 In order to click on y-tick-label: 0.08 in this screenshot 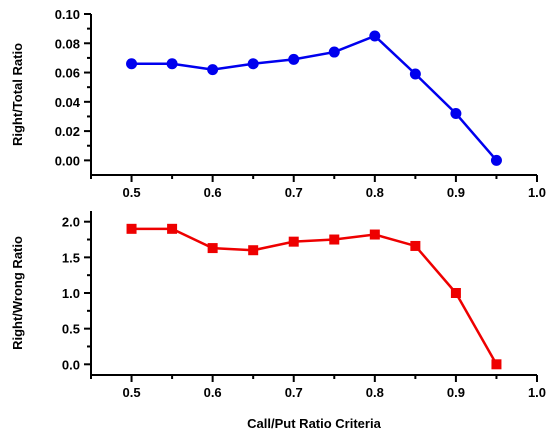, I will do `click(67, 43)`.